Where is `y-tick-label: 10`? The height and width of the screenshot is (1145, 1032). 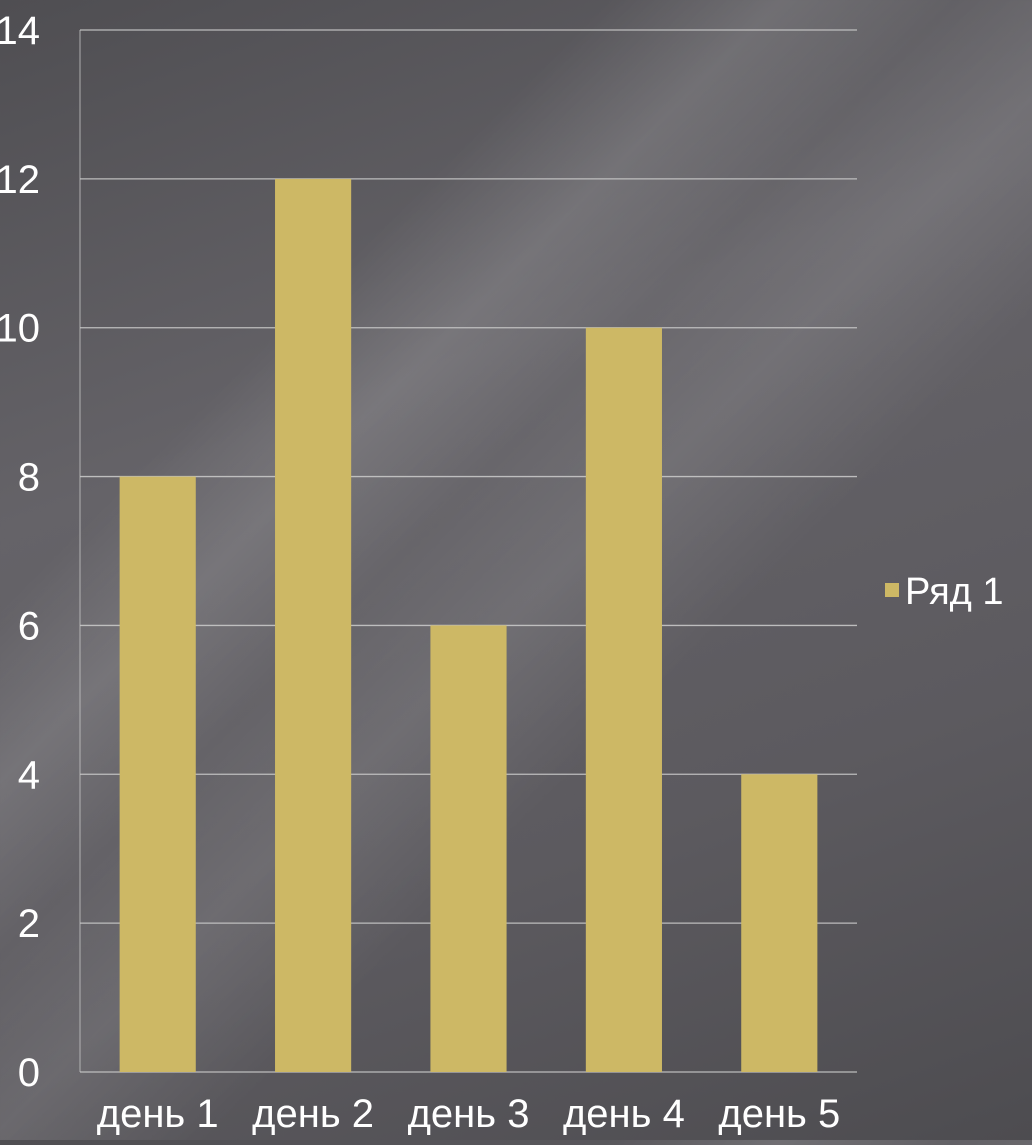
y-tick-label: 10 is located at coordinates (20, 329).